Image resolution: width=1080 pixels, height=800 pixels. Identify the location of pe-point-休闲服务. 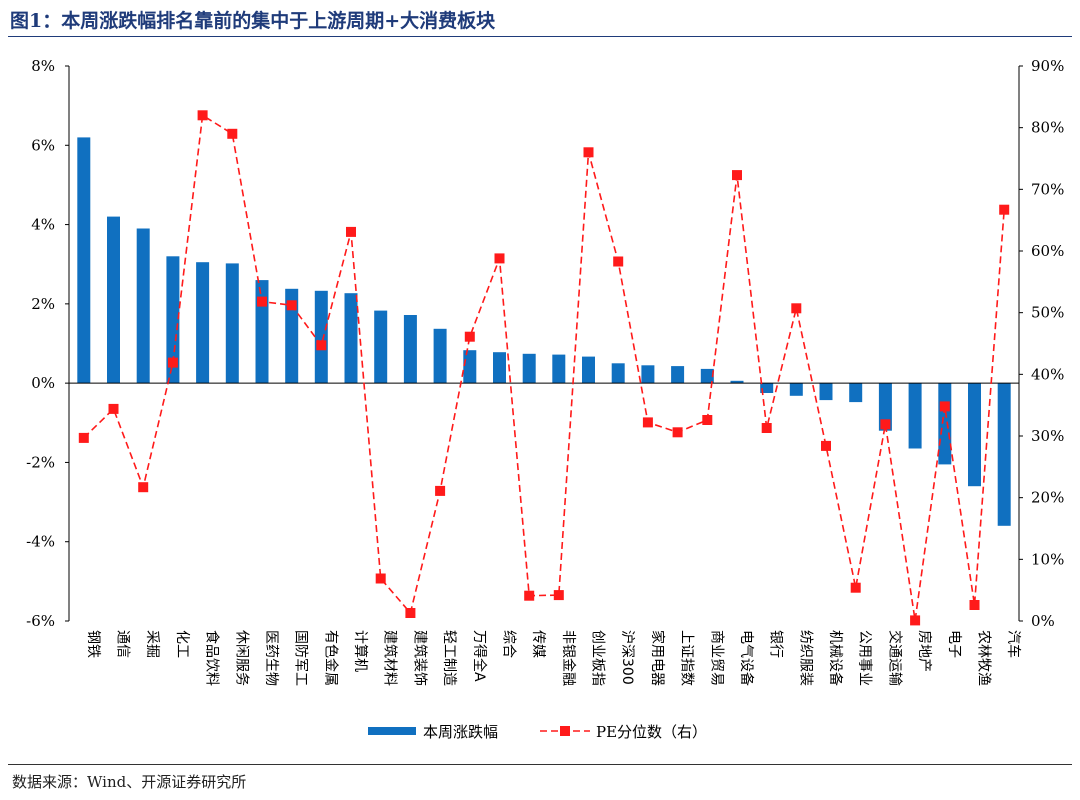
(232, 133).